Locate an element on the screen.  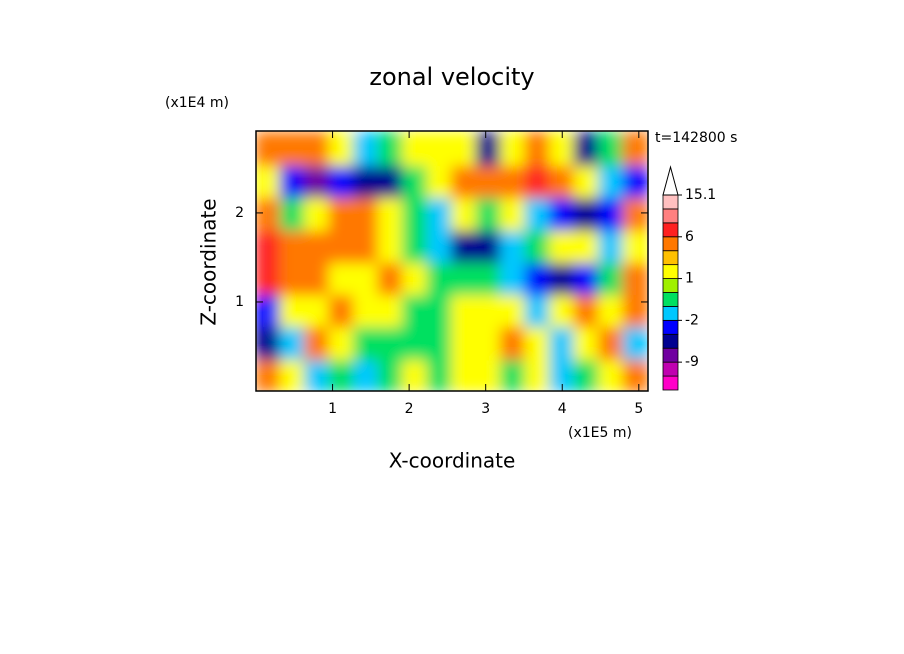
x-tick-label: 3 is located at coordinates (485, 409).